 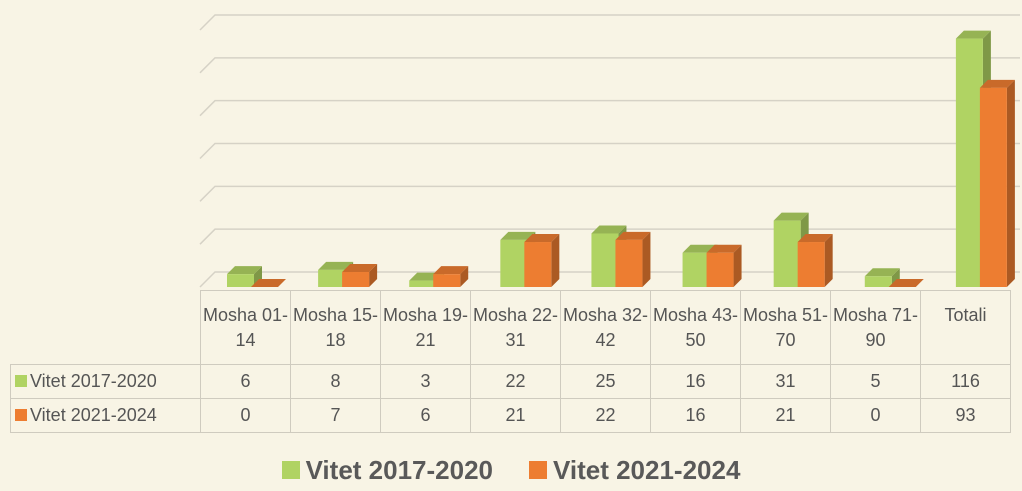 What do you see at coordinates (647, 470) in the screenshot?
I see `legend-label: Vitet 2021-2024` at bounding box center [647, 470].